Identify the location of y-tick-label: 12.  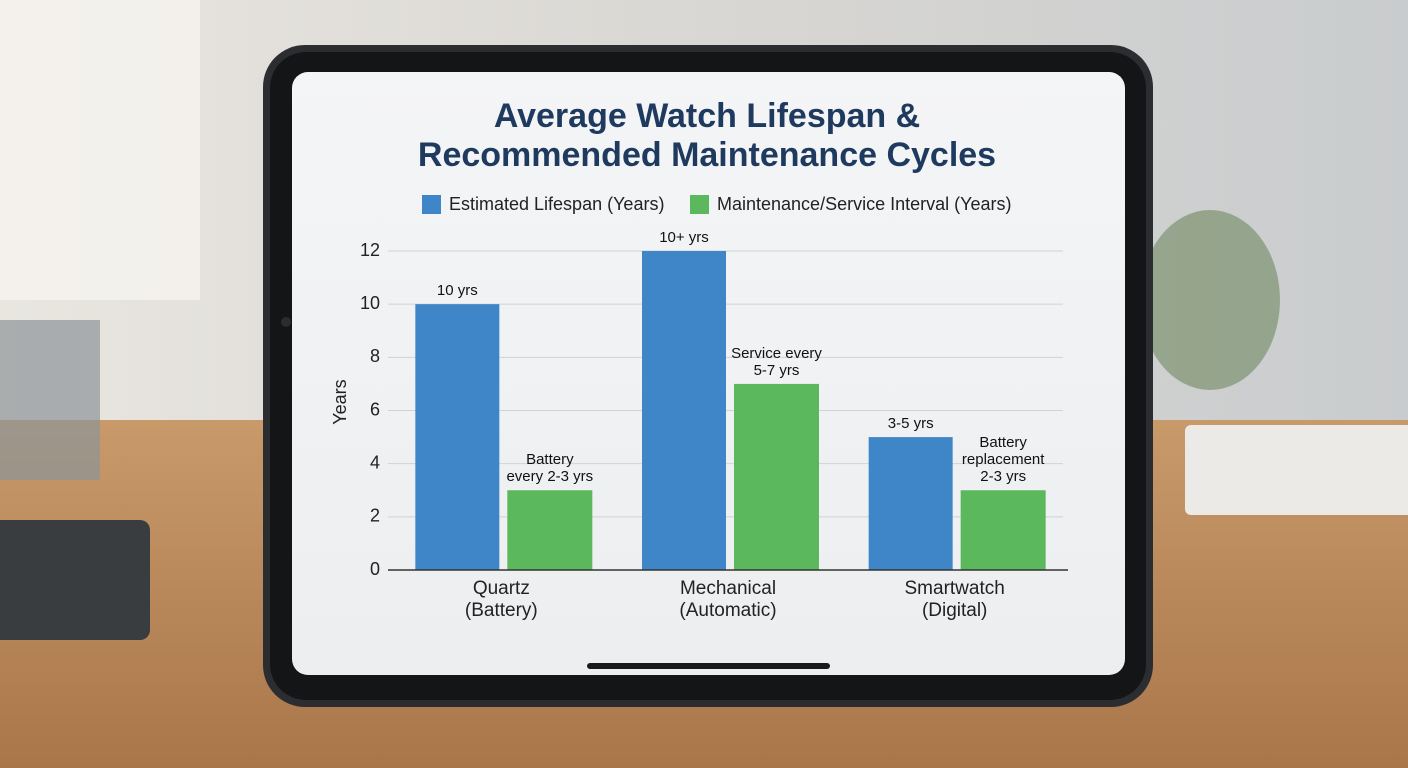
(370, 250).